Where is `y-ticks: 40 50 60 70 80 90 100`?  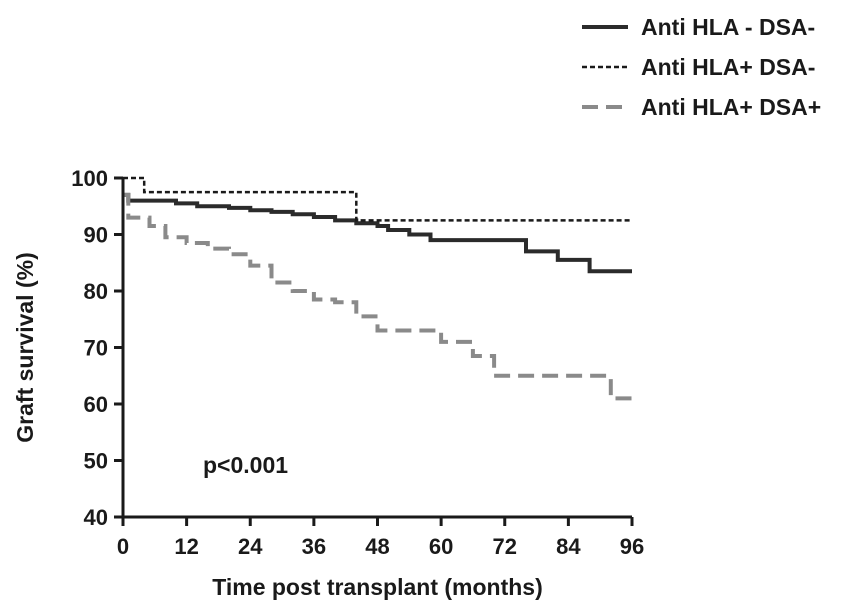
y-ticks: 40 50 60 70 80 90 100 is located at coordinates (97, 348).